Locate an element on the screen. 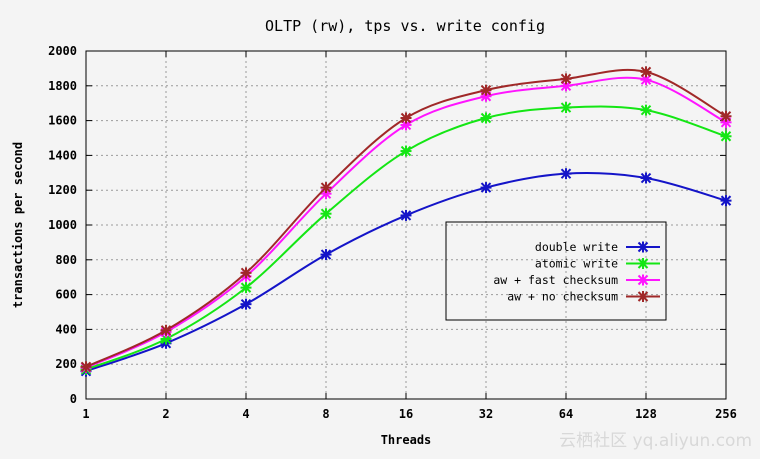  legend-label: aw + no checksum is located at coordinates (562, 297).